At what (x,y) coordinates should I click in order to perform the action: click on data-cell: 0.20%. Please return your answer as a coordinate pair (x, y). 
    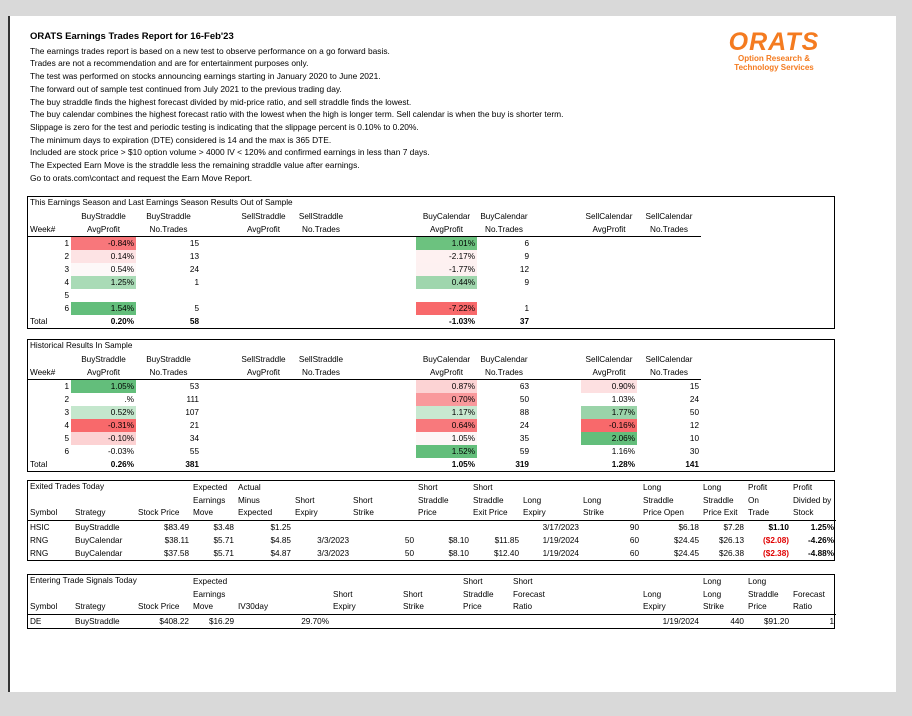
    Looking at the image, I should click on (103, 321).